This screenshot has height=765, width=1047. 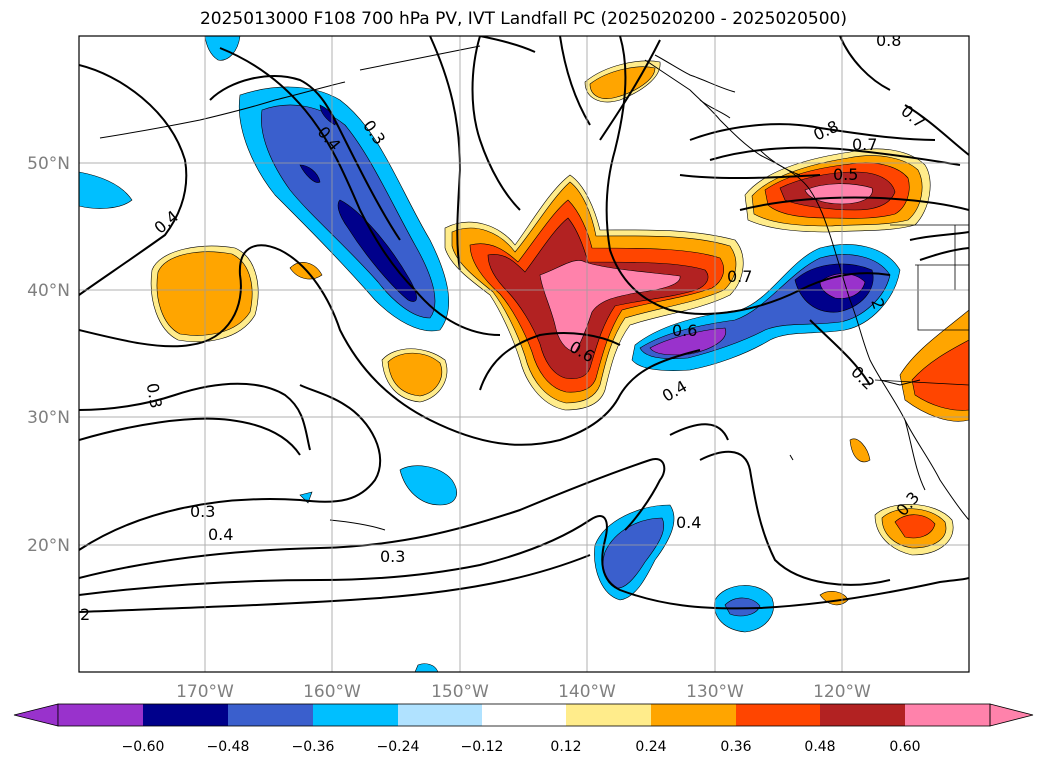 What do you see at coordinates (565, 747) in the screenshot?
I see `colorbar-tick: 0.12` at bounding box center [565, 747].